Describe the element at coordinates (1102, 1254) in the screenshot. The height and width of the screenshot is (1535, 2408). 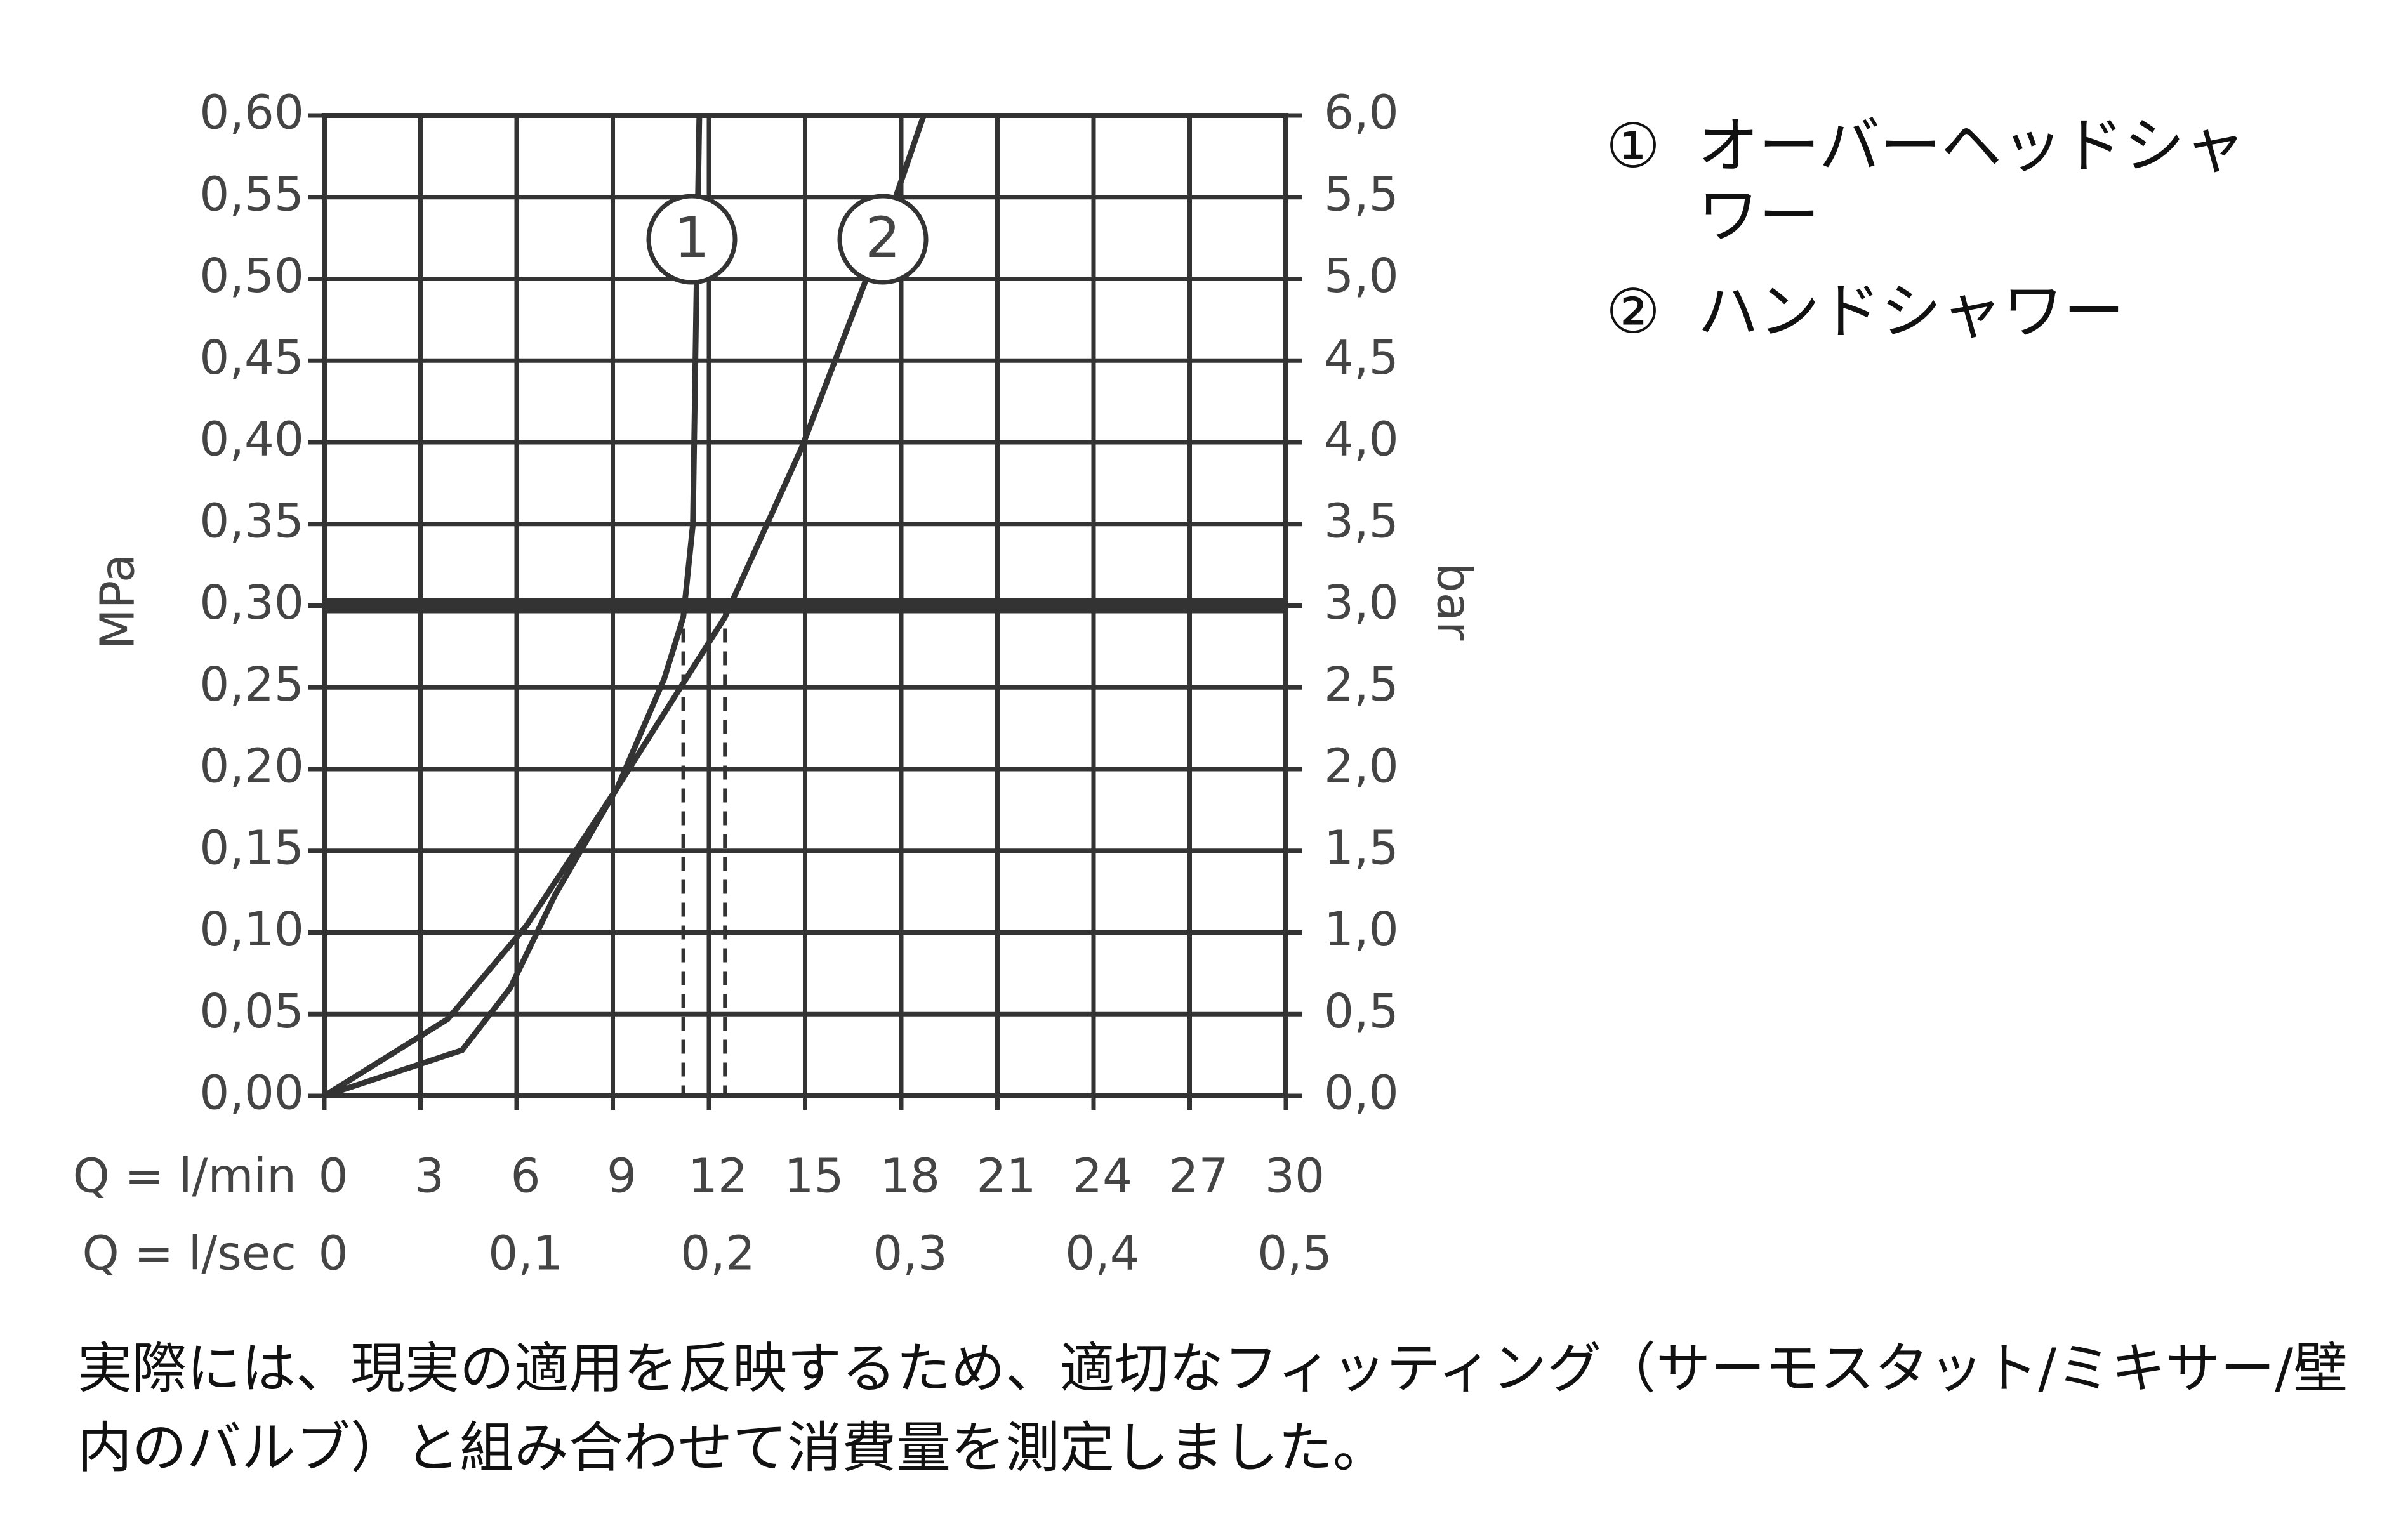
I see `x2-tick-label: 0,4` at that location.